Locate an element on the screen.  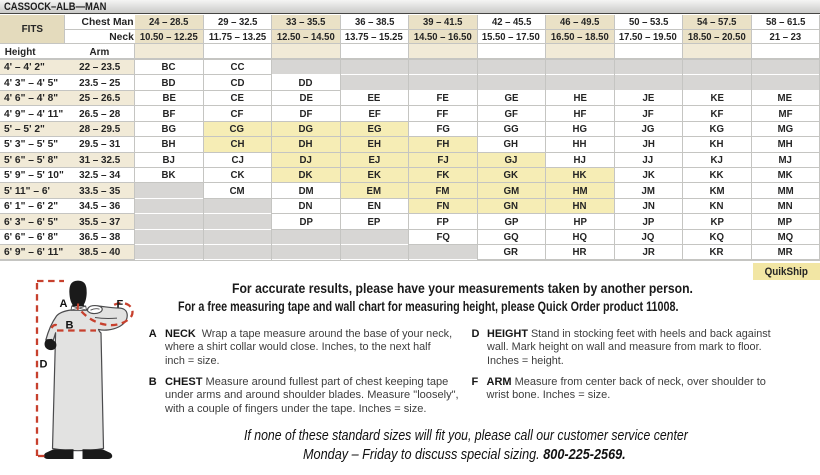
svg-text: F is located at coordinates (120, 305).